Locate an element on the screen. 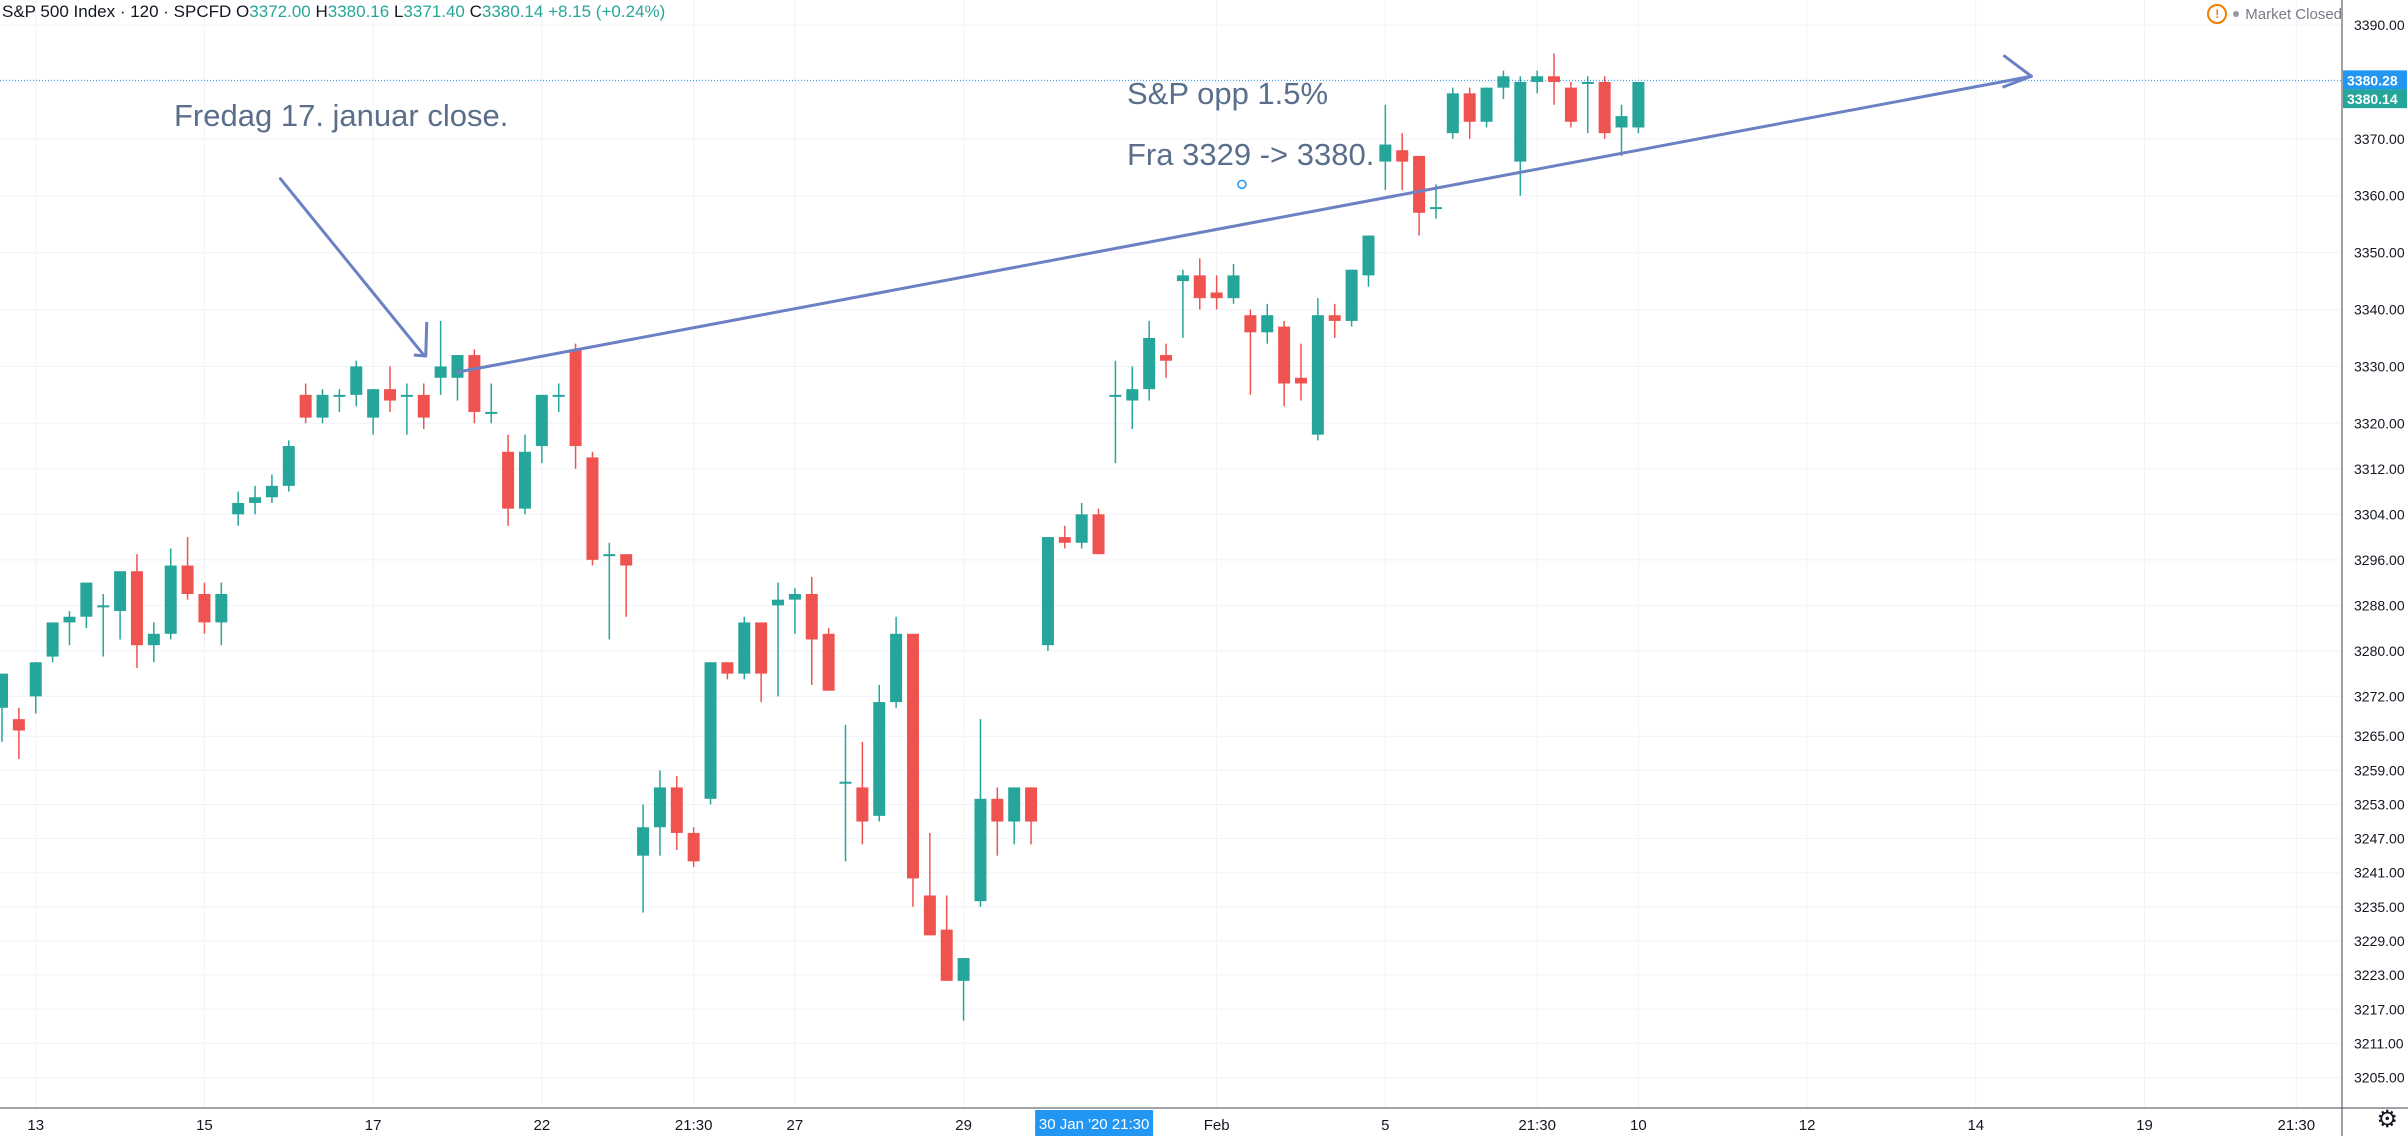 Image resolution: width=2408 pixels, height=1136 pixels. market-status: ! Market Closed is located at coordinates (2274, 14).